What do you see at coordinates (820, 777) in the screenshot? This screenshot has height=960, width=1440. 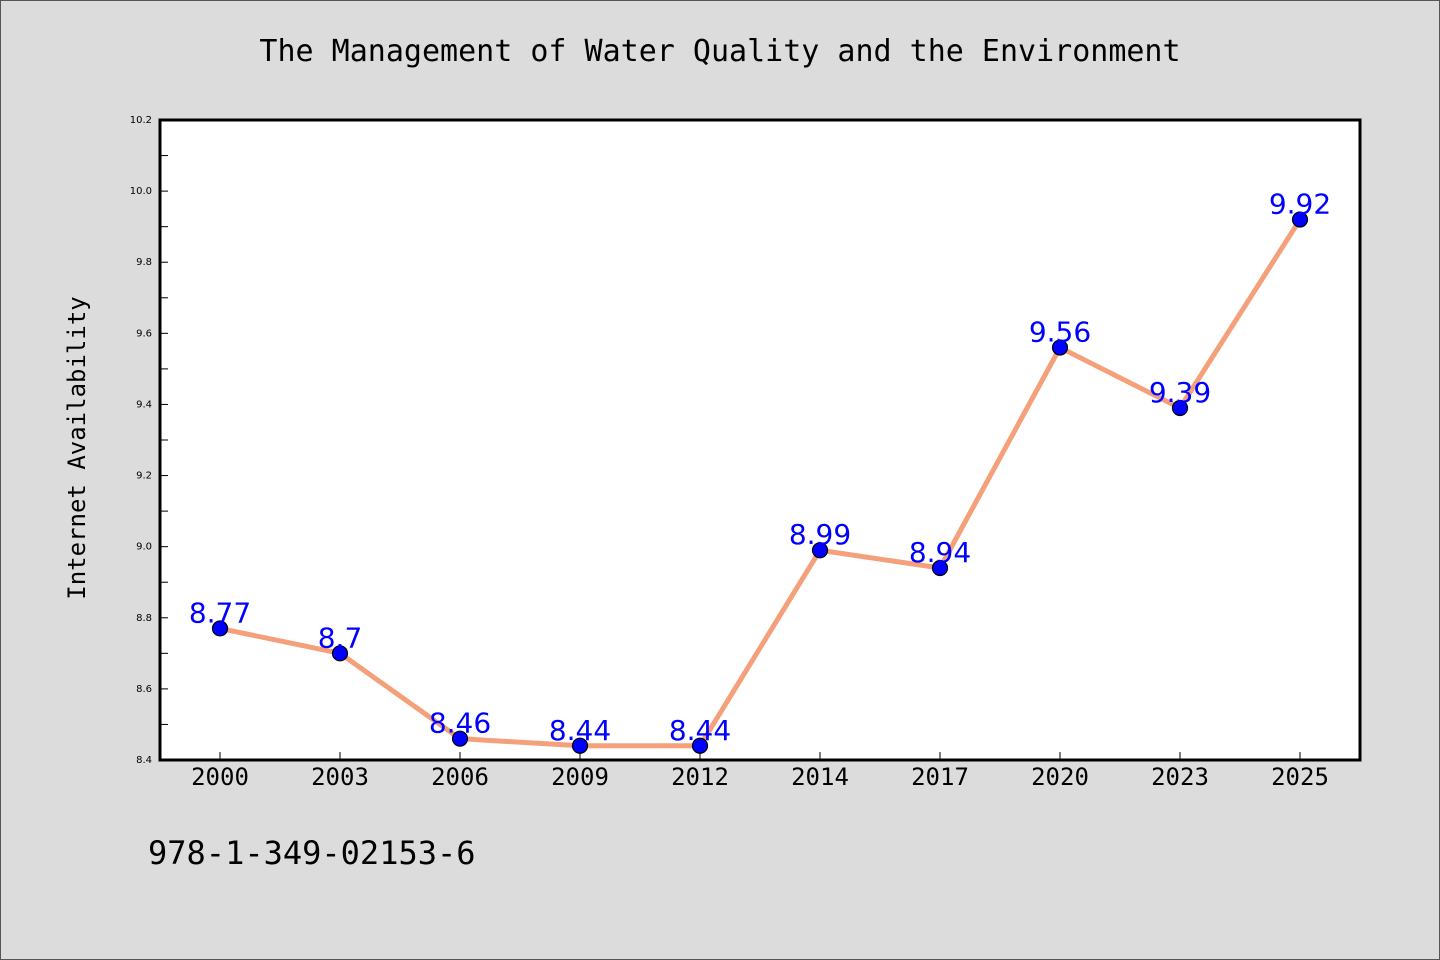 I see `x-tick-label: 2014` at bounding box center [820, 777].